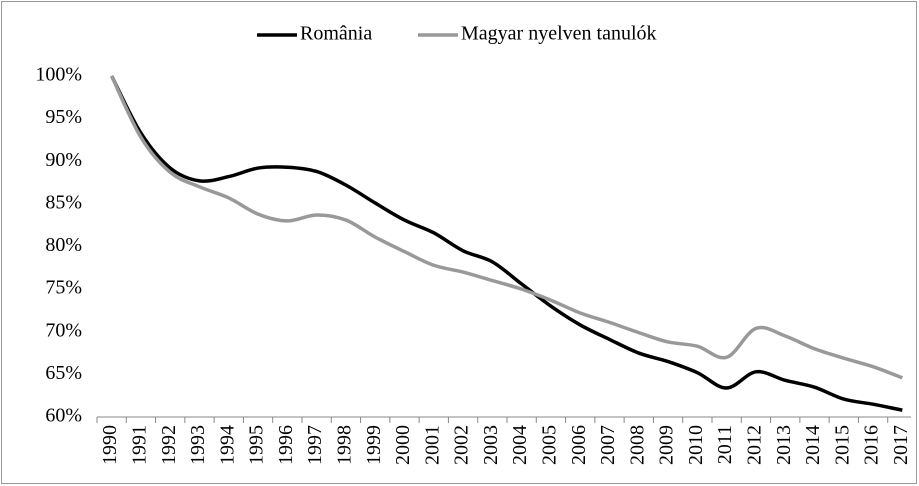  I want to click on x-tick-label: 1992, so click(169, 445).